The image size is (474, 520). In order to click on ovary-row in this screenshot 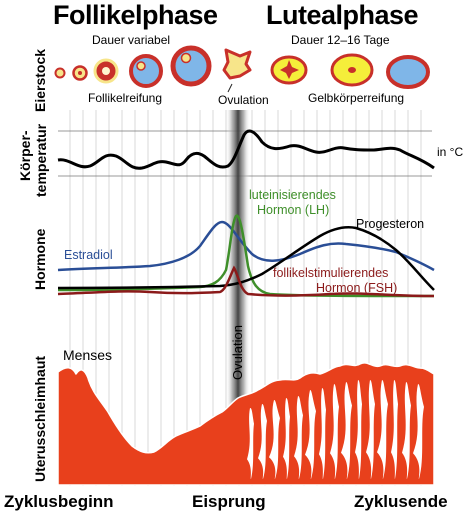, I will do `click(242, 69)`.